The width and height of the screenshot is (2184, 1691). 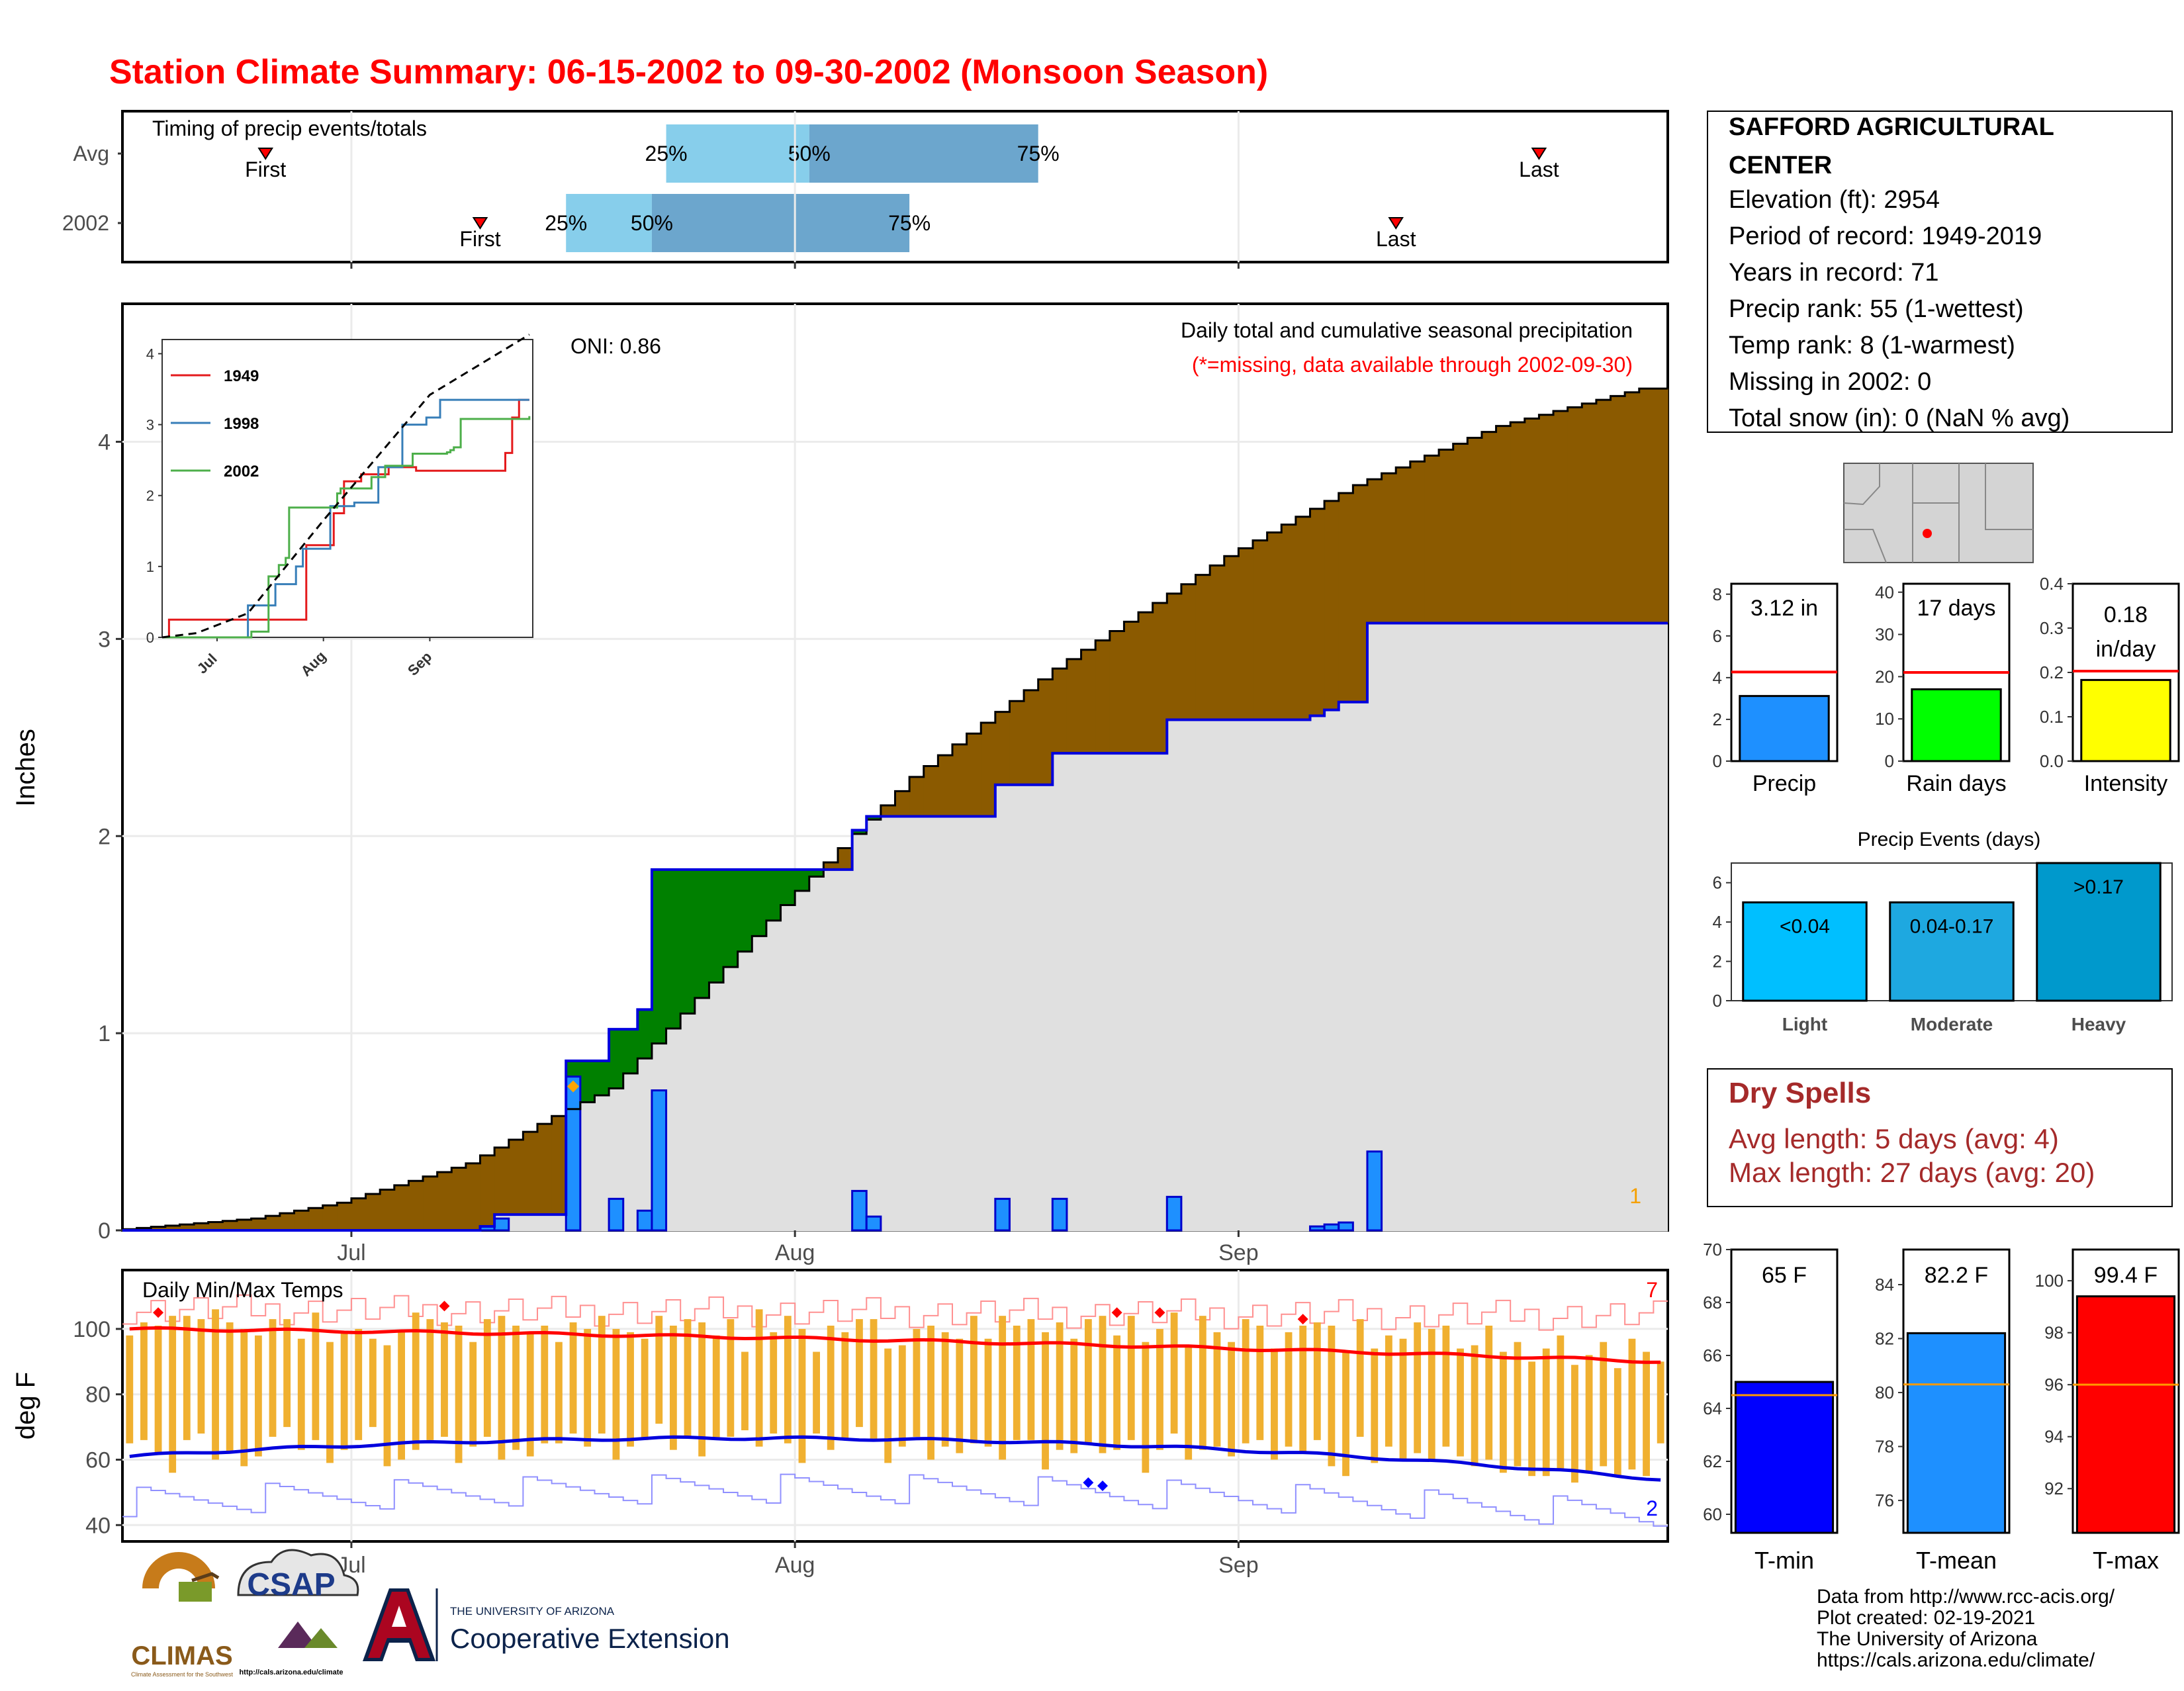 I want to click on inset-ytick-label: 4, so click(x=150, y=354).